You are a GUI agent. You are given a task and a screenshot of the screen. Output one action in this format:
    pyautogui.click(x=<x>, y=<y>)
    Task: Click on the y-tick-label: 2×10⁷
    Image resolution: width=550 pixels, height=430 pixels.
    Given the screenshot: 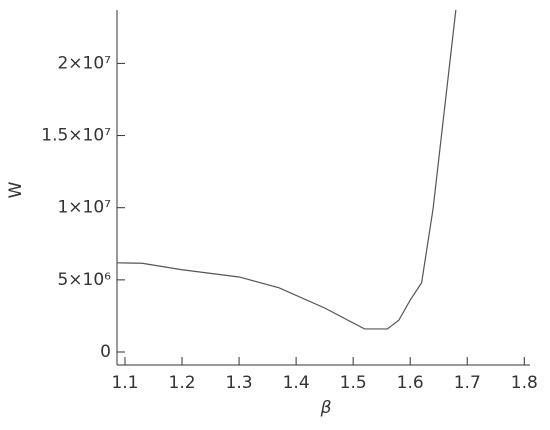 What is the action you would take?
    pyautogui.click(x=84, y=63)
    